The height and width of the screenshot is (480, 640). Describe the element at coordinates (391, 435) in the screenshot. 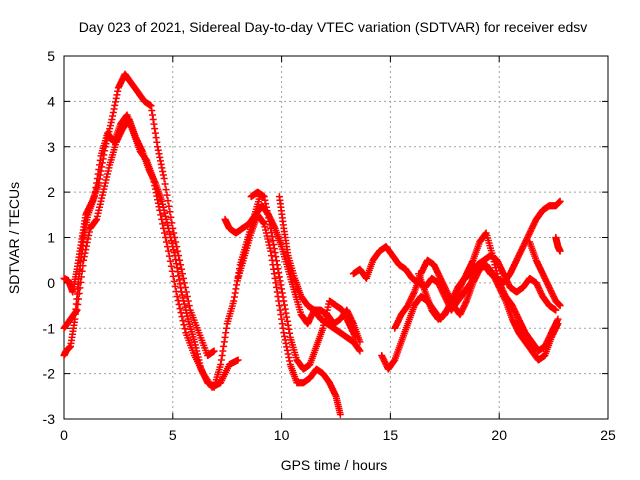

I see `x-tick-label: 15` at that location.